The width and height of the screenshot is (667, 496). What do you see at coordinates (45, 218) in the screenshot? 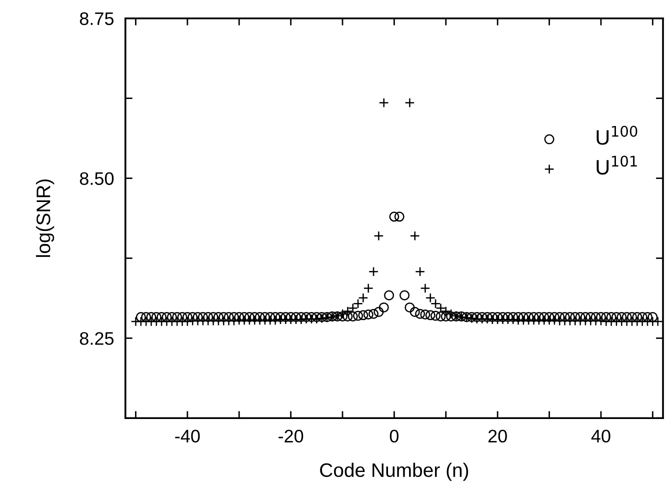
I see `y-axis-title: log(SNR)` at bounding box center [45, 218].